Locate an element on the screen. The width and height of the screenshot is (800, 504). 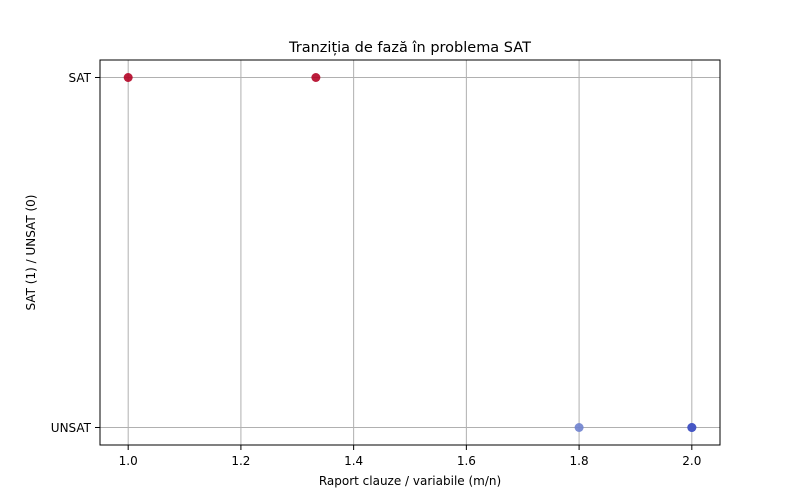
x-tick-label: 1.0 is located at coordinates (128, 461).